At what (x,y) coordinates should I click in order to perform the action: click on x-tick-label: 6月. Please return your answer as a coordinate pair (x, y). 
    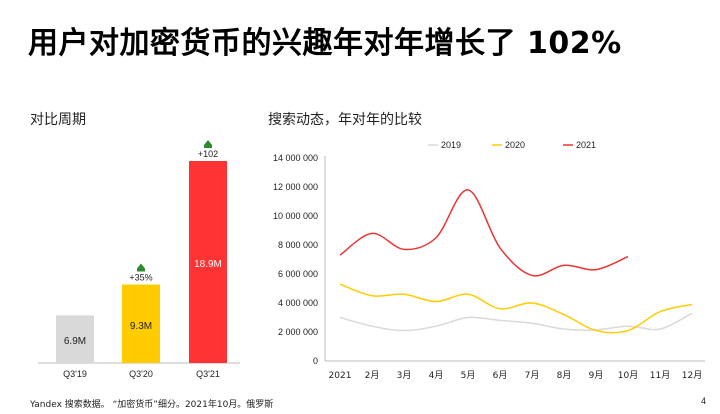
    Looking at the image, I should click on (500, 375).